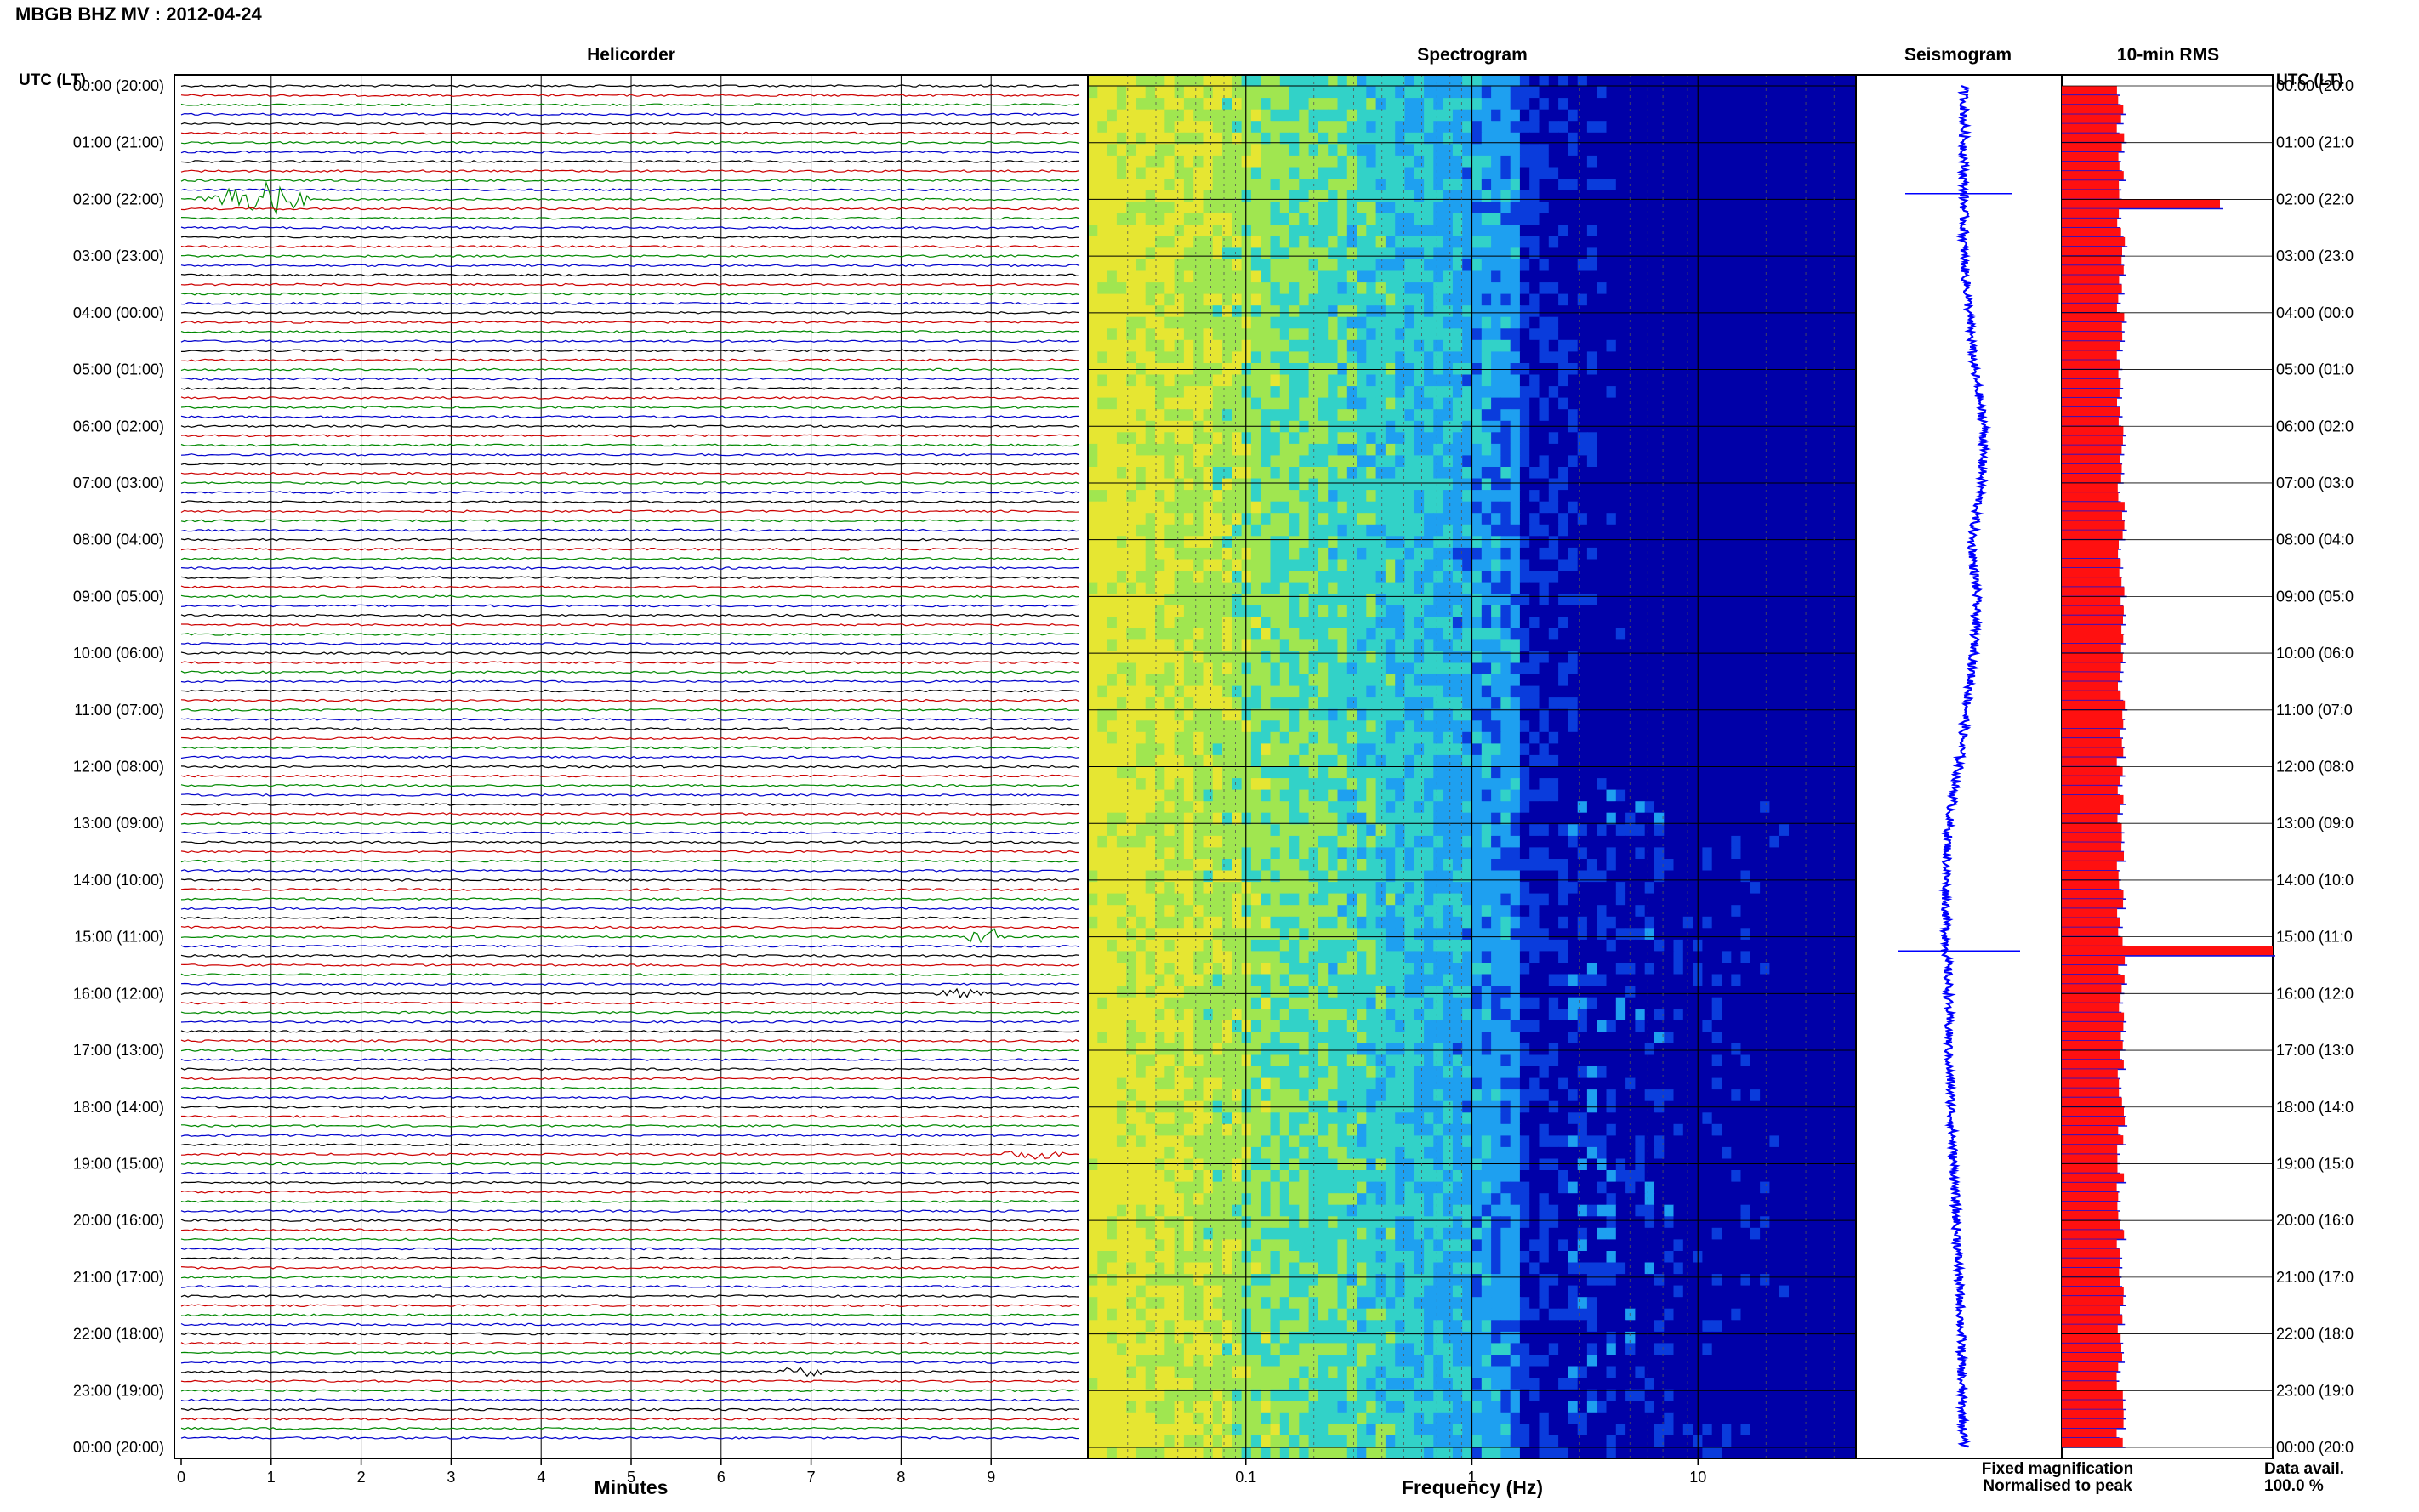 The height and width of the screenshot is (1512, 2419). Describe the element at coordinates (2315, 1390) in the screenshot. I see `right-time-label: 23:00 (19:0` at that location.